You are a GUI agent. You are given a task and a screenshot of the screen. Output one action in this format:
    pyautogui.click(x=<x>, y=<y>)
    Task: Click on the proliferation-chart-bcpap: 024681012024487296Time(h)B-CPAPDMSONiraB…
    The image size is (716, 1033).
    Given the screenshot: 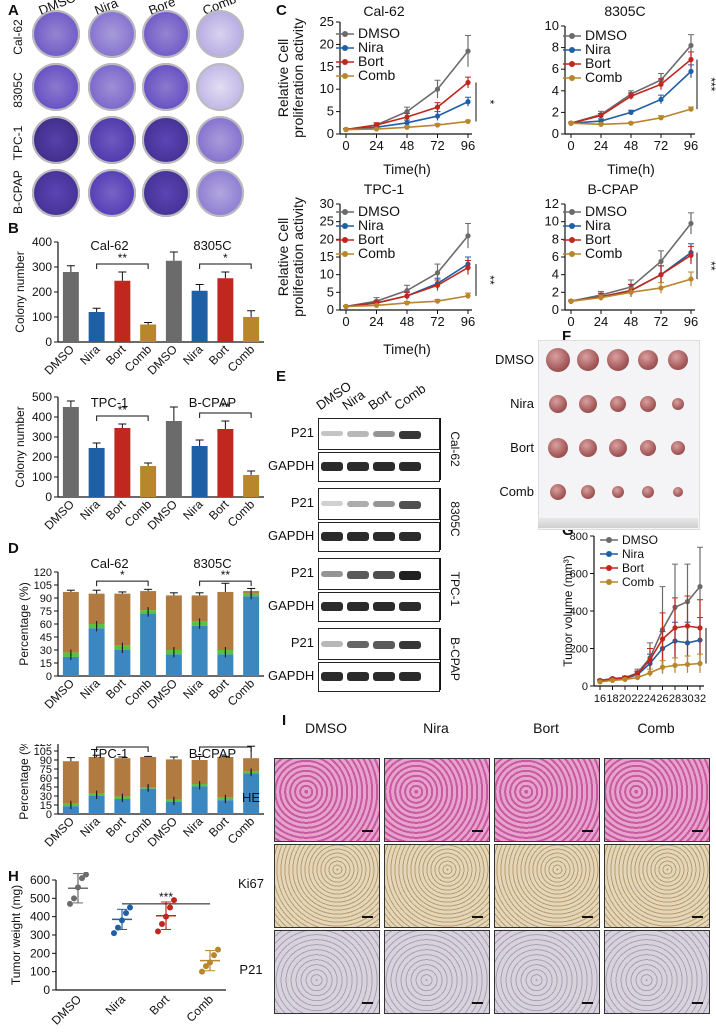 What is the action you would take?
    pyautogui.click(x=630, y=269)
    